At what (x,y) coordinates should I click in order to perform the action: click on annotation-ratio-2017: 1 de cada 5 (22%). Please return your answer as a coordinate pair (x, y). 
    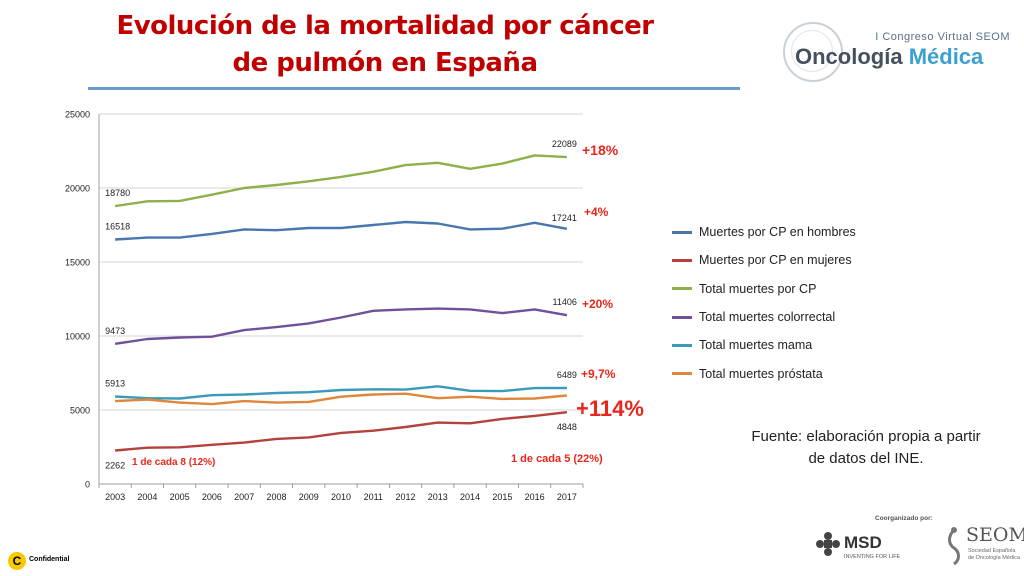
    Looking at the image, I should click on (557, 459).